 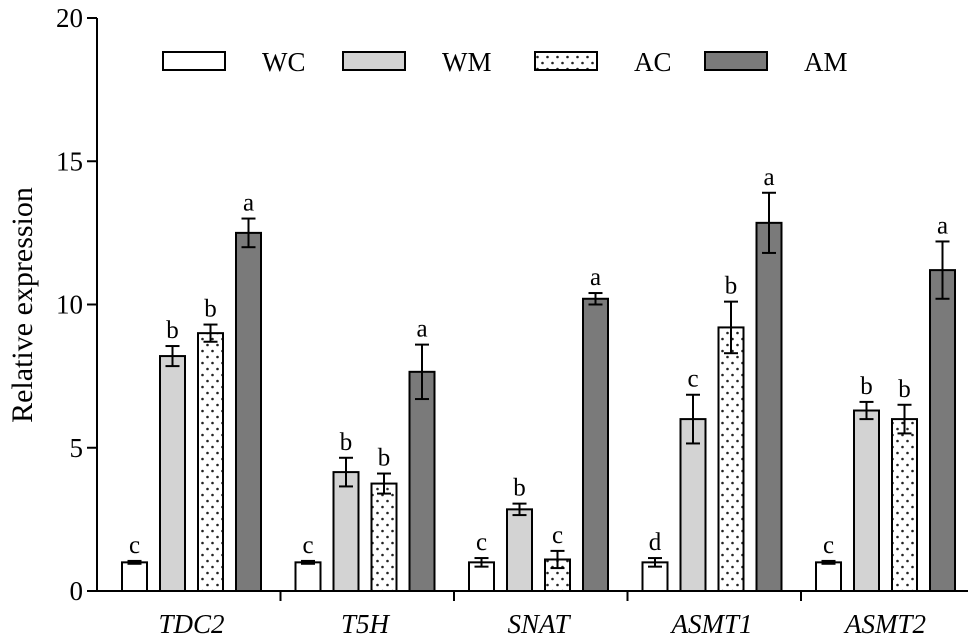 What do you see at coordinates (422, 481) in the screenshot?
I see `bar-am-t5h` at bounding box center [422, 481].